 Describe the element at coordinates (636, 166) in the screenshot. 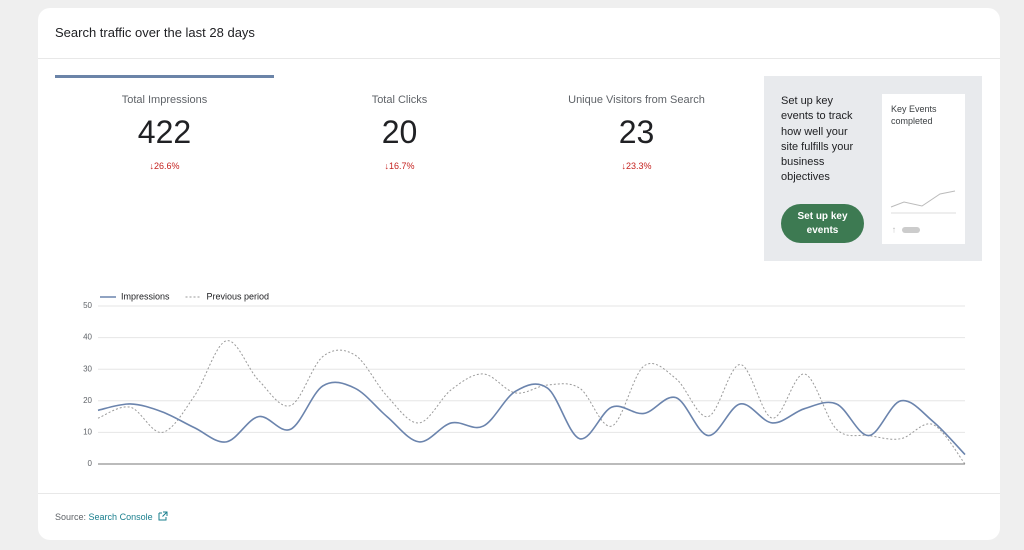

I see `metric-change: ↓23.3%` at that location.